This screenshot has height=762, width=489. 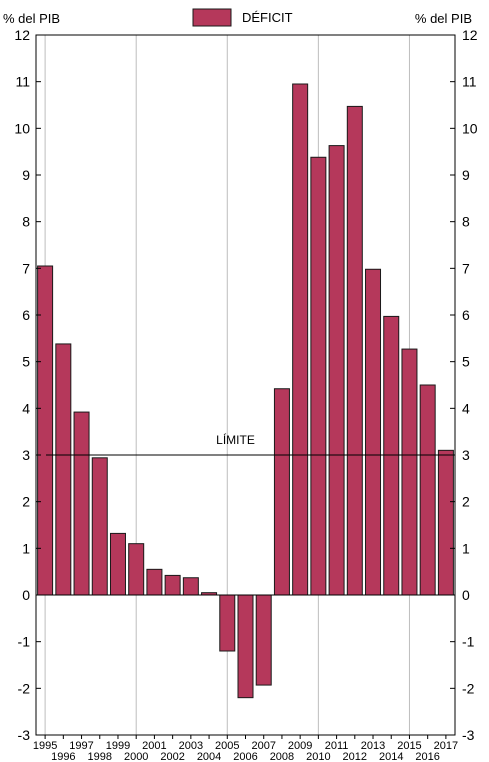 I want to click on left-tick-label: 11, so click(x=22, y=82).